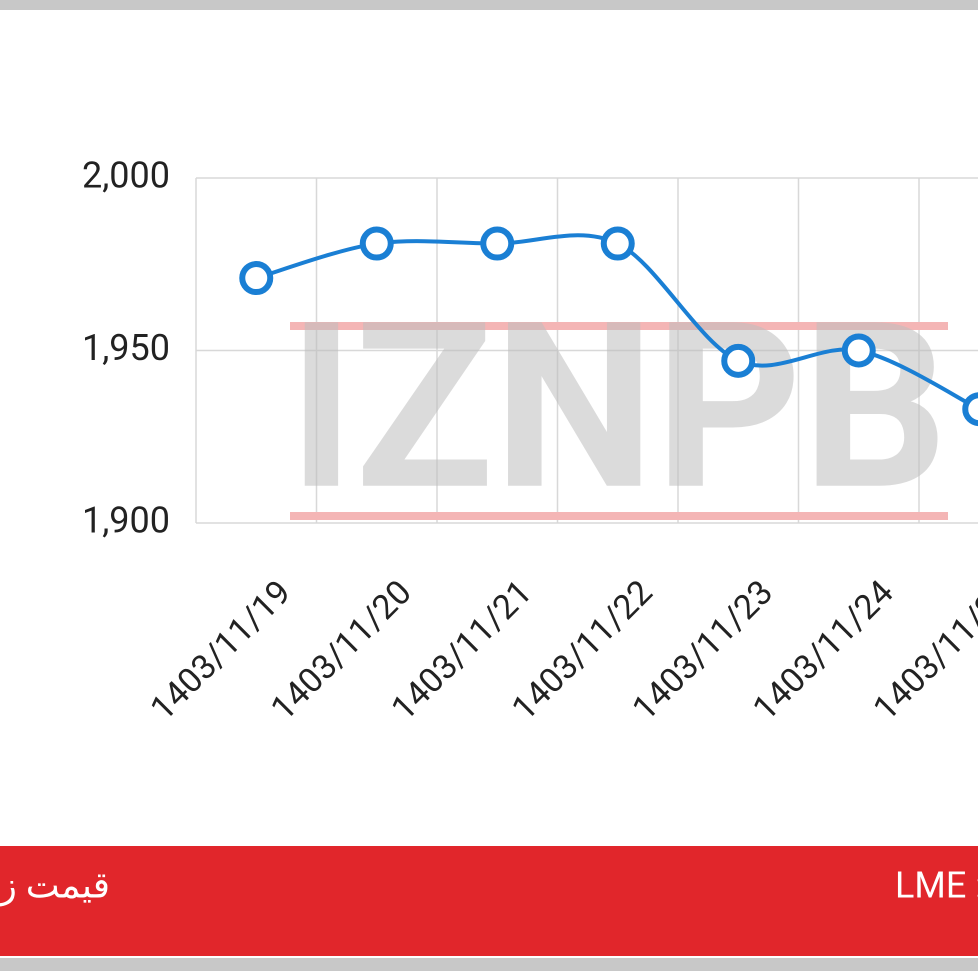  I want to click on y-tick-label: 1,950, so click(126, 348).